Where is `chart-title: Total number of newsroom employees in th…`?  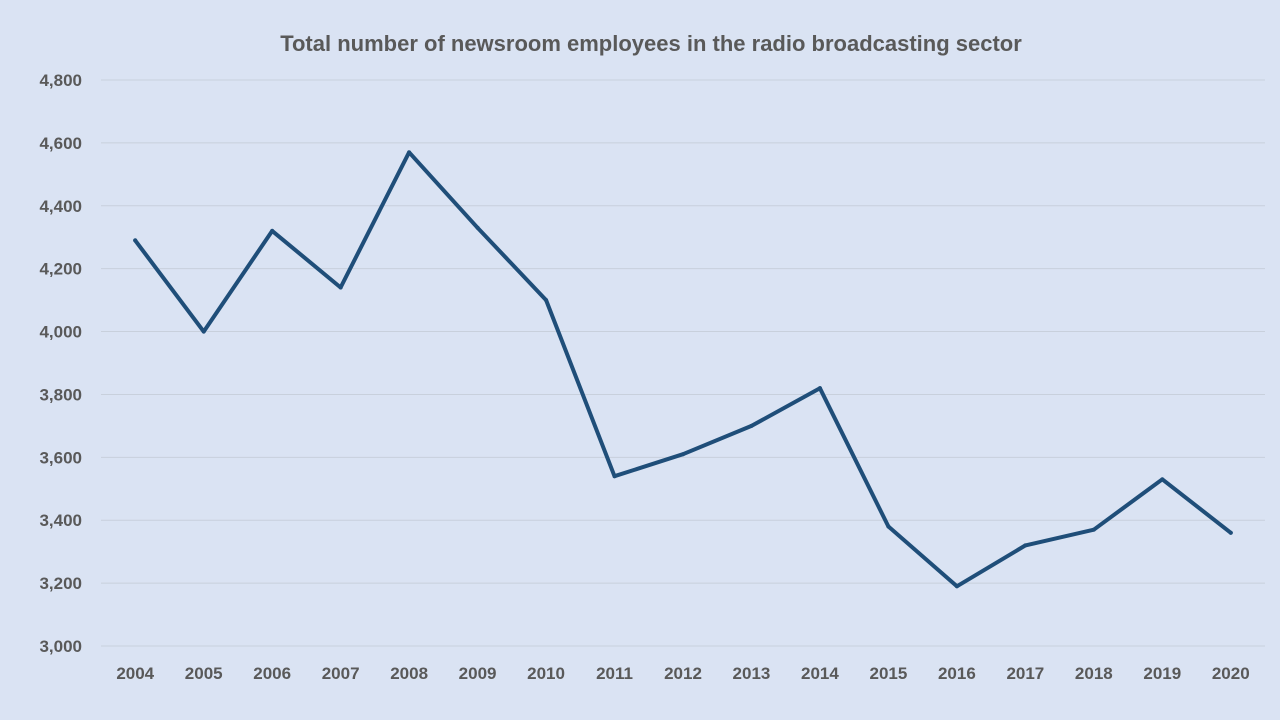
chart-title: Total number of newsroom employees in th… is located at coordinates (651, 43).